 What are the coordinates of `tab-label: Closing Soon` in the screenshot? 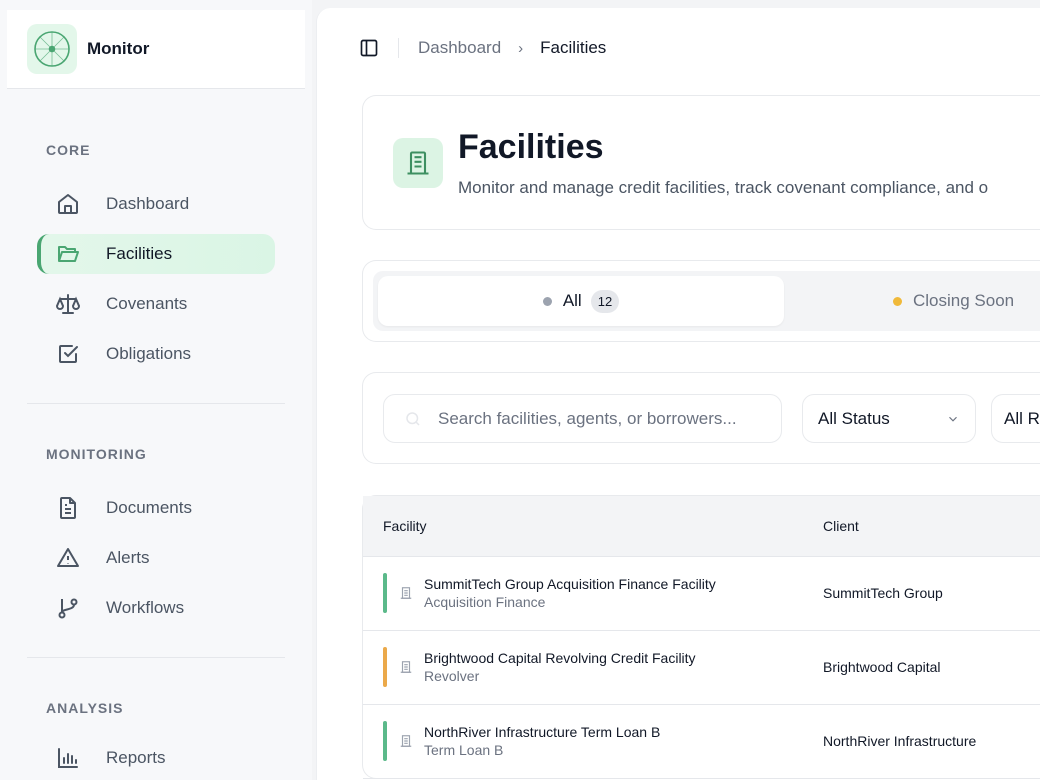 It's located at (964, 300).